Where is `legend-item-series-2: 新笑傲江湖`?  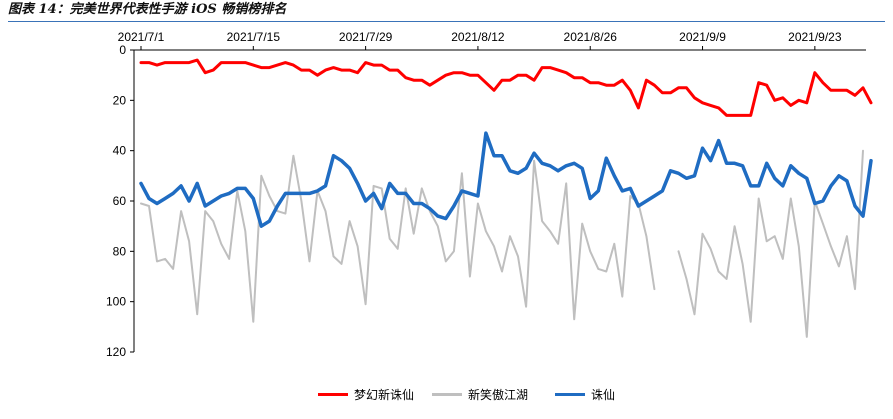 legend-item-series-2: 新笑傲江湖 is located at coordinates (480, 394).